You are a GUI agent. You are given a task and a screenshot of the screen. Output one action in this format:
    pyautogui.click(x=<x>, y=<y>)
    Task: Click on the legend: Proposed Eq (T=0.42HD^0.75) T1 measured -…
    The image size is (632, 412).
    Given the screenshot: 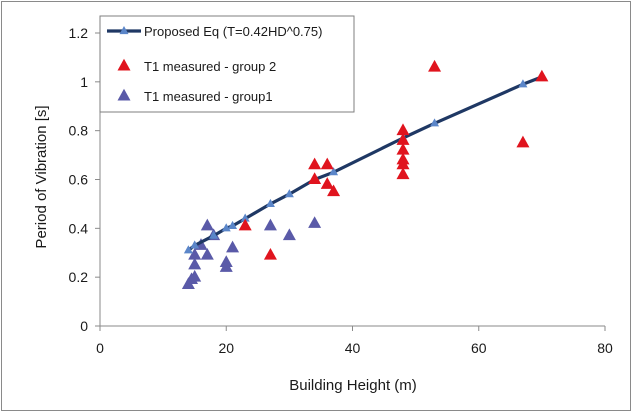 What is the action you would take?
    pyautogui.click(x=227, y=64)
    